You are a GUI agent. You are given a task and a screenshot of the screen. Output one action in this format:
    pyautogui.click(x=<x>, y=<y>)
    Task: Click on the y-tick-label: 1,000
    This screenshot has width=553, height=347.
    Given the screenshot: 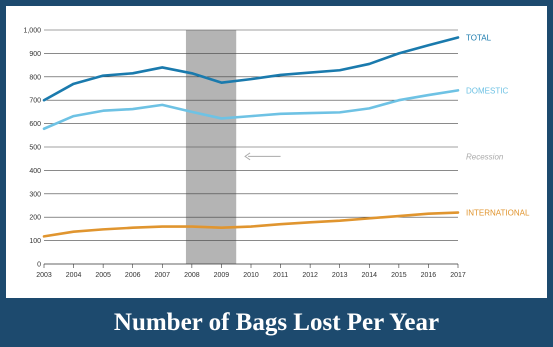 What is the action you would take?
    pyautogui.click(x=32, y=31)
    